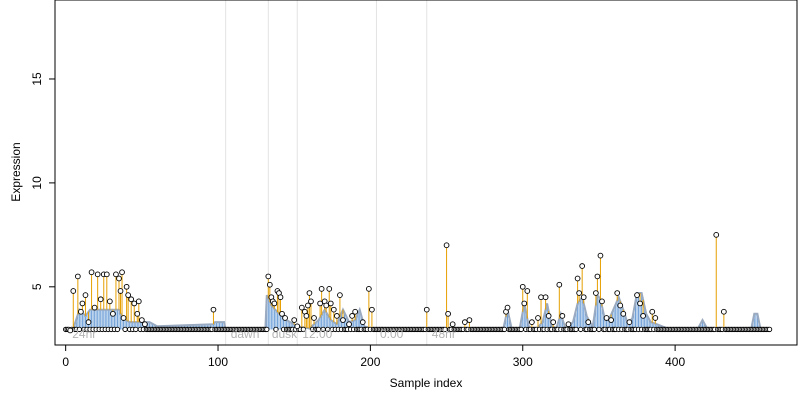 The image size is (800, 400). Describe the element at coordinates (392, 334) in the screenshot. I see `phase-label-4: 0:00` at that location.